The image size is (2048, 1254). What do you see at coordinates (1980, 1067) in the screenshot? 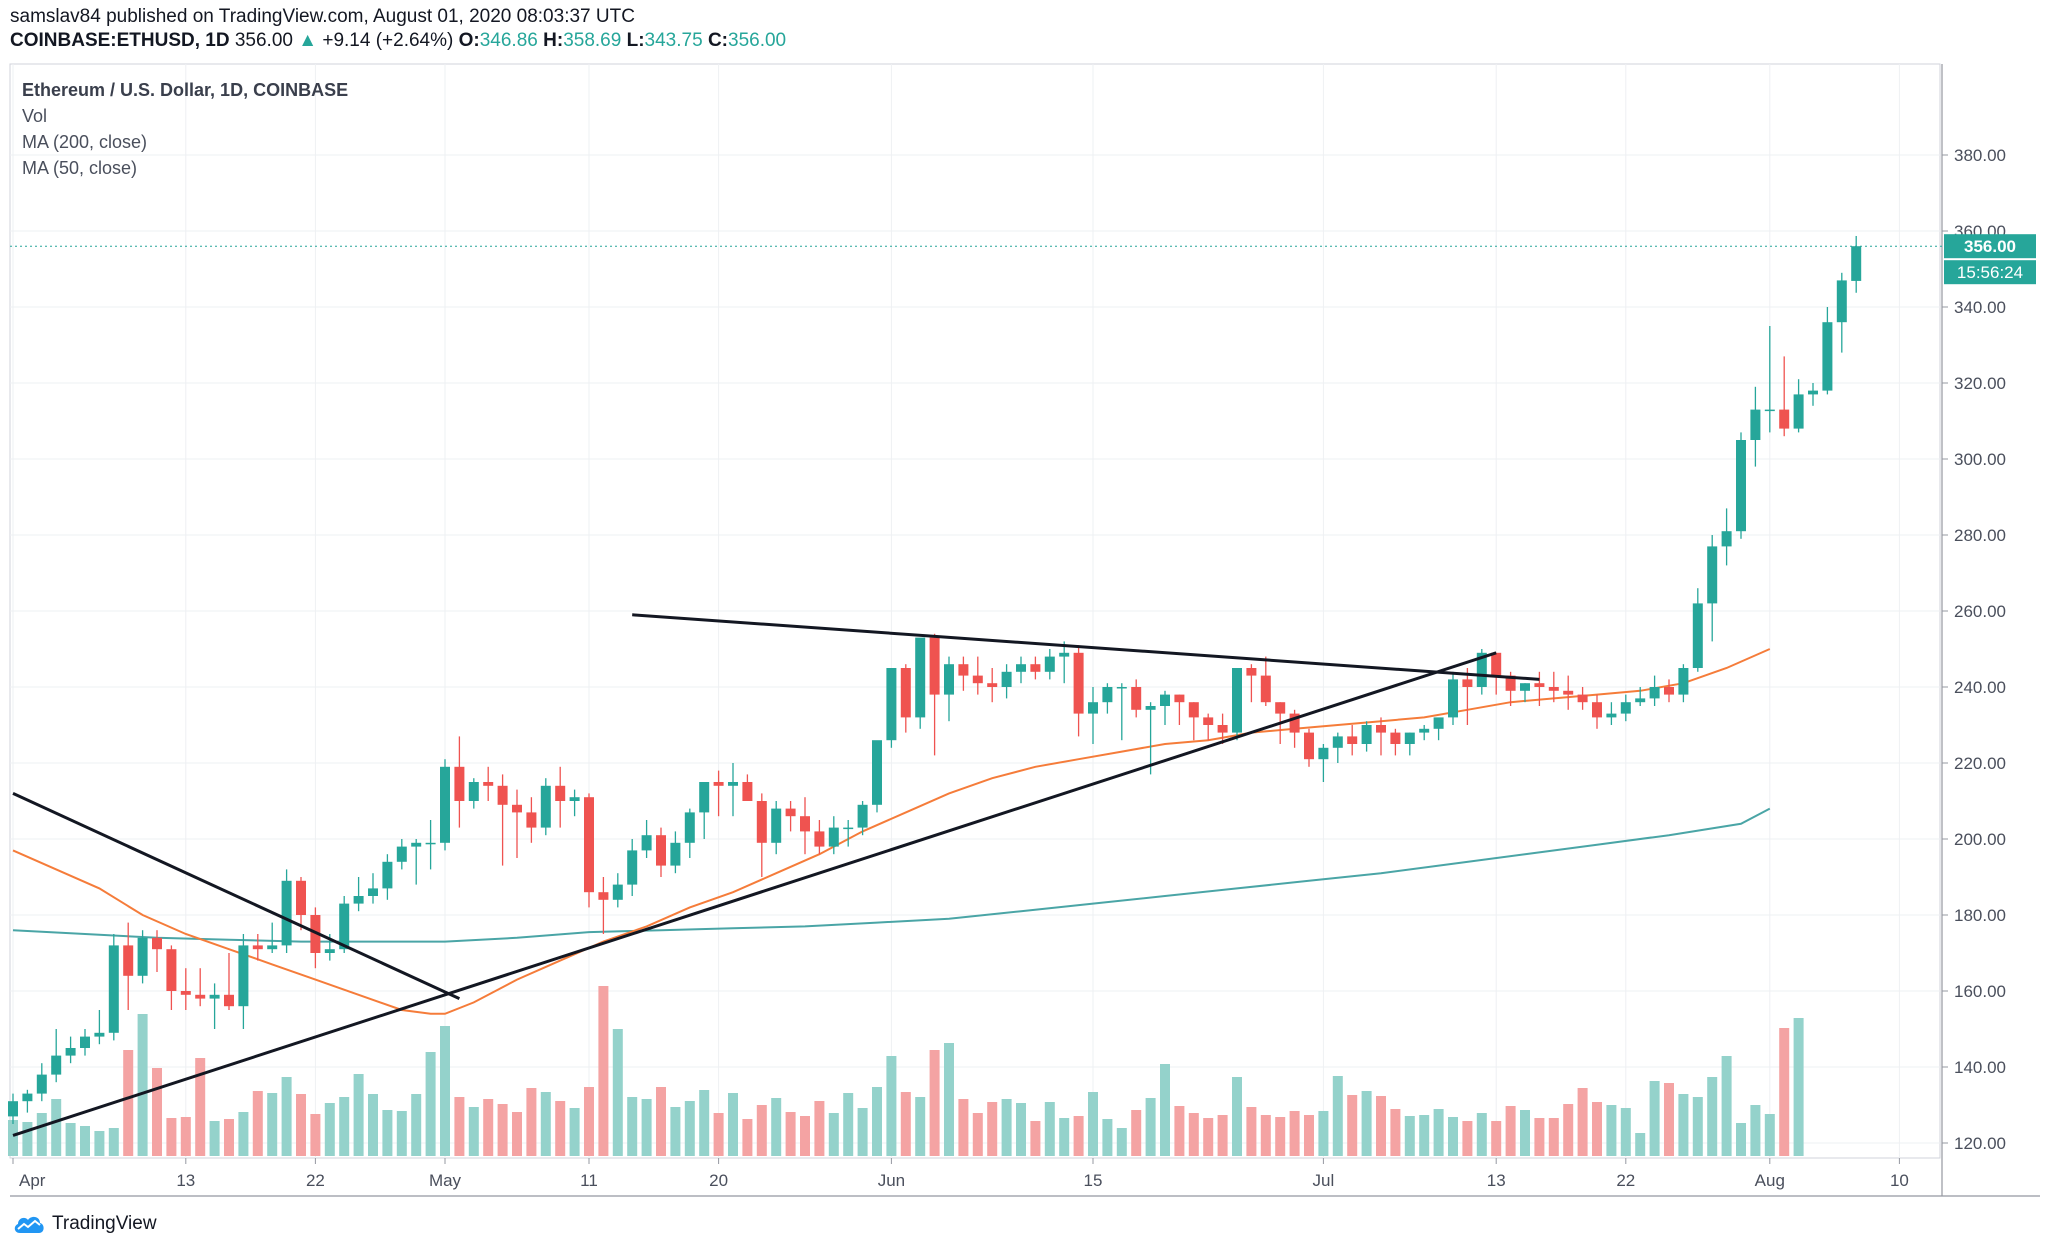
I see `y-tick-label: 140.00` at bounding box center [1980, 1067].